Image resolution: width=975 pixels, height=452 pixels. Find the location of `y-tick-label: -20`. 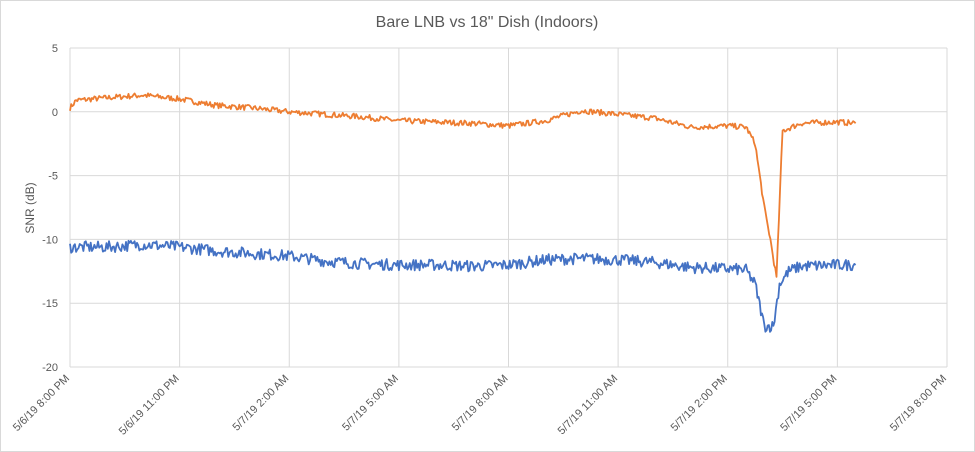

y-tick-label: -20 is located at coordinates (50, 368).